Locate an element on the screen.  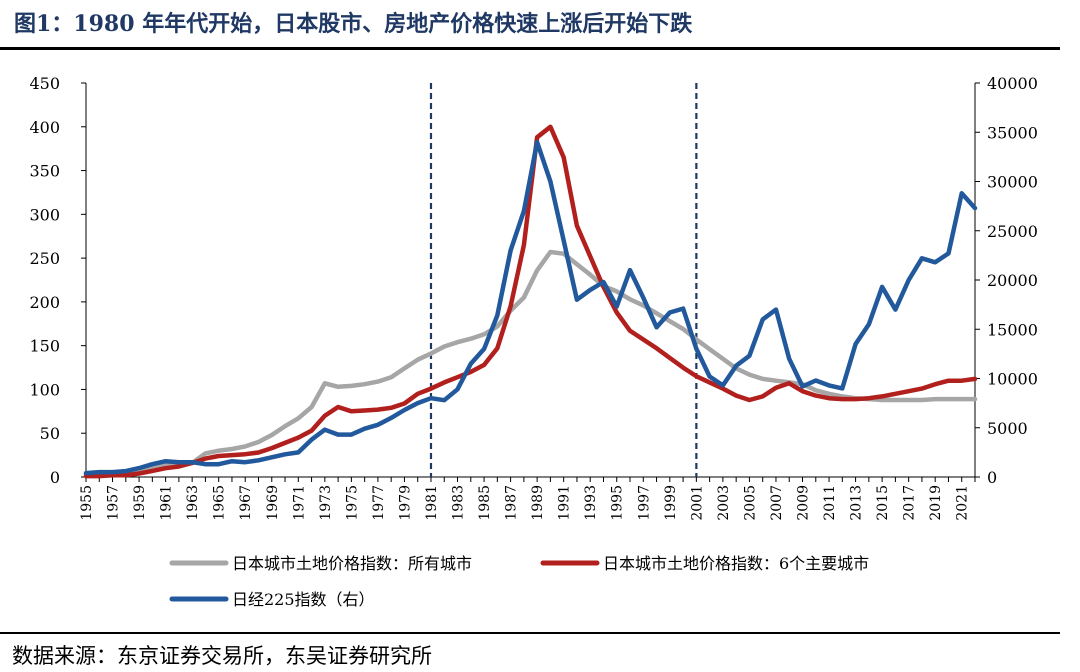
x-axis-tick-label: 1993 is located at coordinates (591, 503).